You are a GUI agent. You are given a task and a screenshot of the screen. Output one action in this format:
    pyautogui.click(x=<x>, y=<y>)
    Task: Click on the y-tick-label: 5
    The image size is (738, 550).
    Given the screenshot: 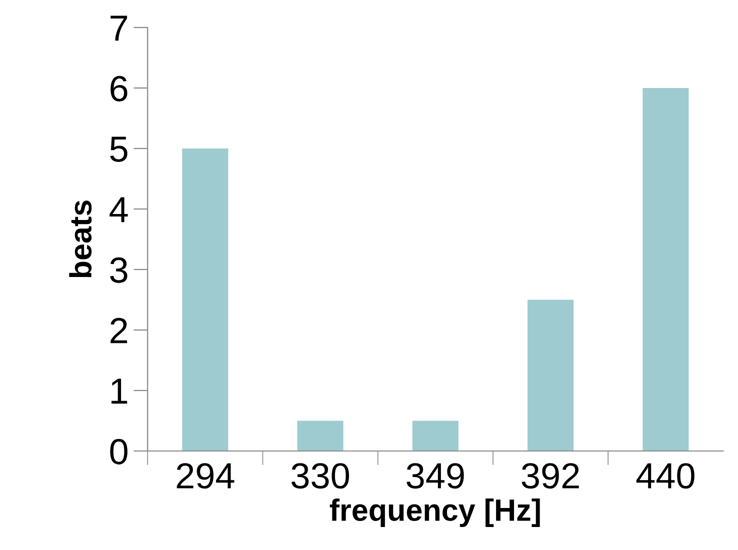 What is the action you would take?
    pyautogui.click(x=119, y=149)
    